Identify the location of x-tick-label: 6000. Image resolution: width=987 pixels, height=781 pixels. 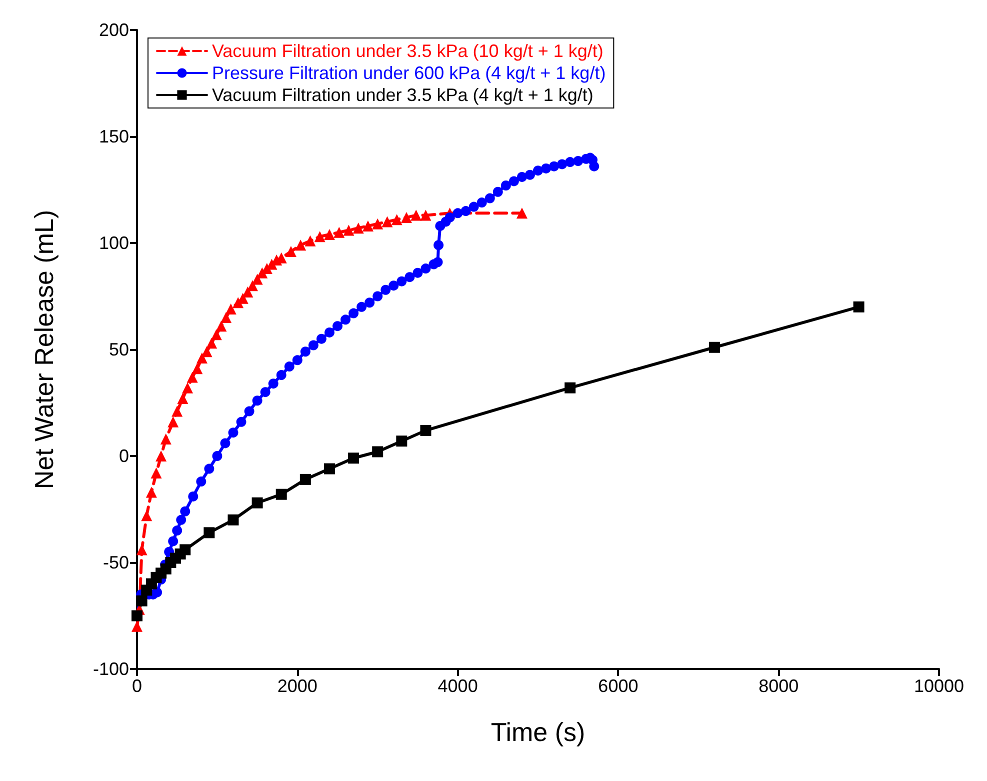
(618, 686).